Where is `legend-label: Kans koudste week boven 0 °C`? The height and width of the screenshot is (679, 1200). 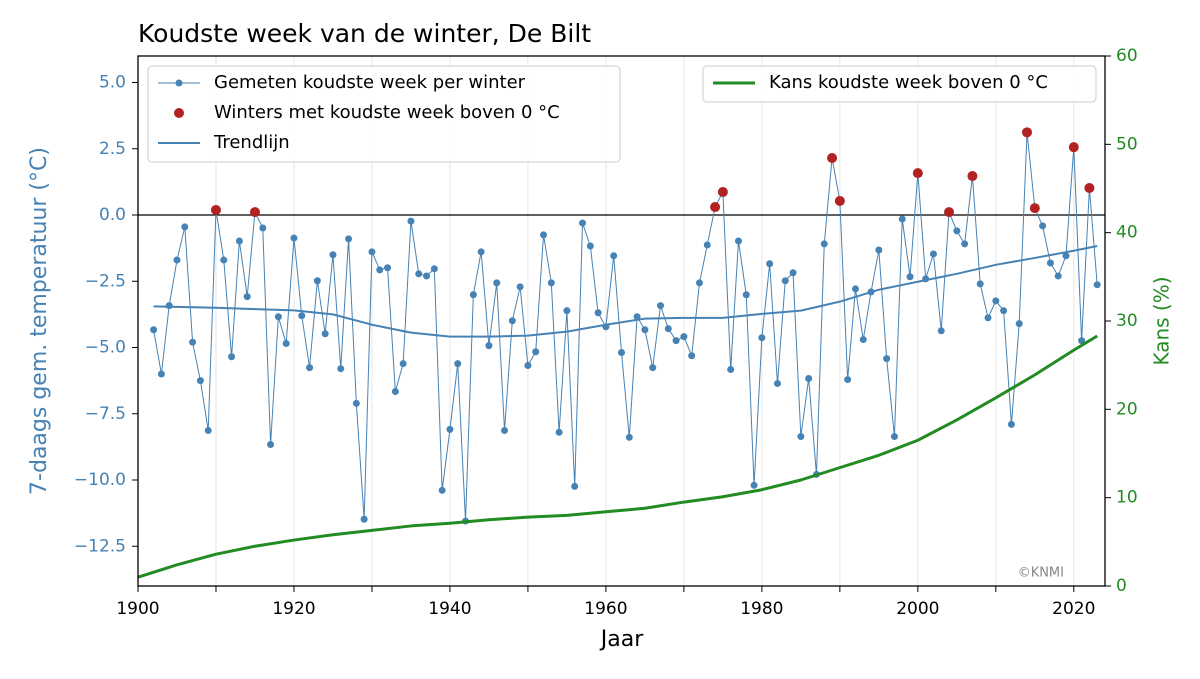
legend-label: Kans koudste week boven 0 °C is located at coordinates (908, 82).